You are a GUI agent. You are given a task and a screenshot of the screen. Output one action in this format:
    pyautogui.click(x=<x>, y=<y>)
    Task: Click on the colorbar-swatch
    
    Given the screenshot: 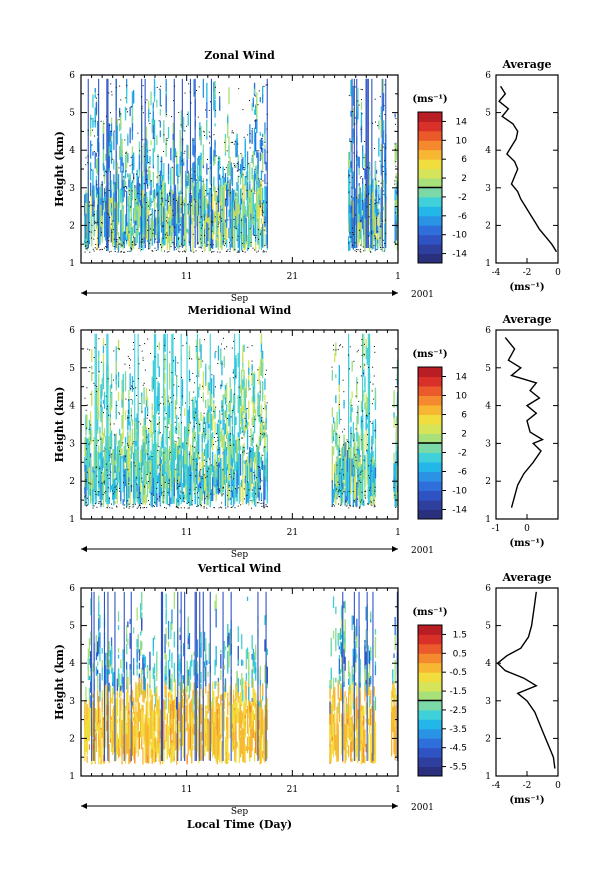 What is the action you would take?
    pyautogui.click(x=430, y=230)
    